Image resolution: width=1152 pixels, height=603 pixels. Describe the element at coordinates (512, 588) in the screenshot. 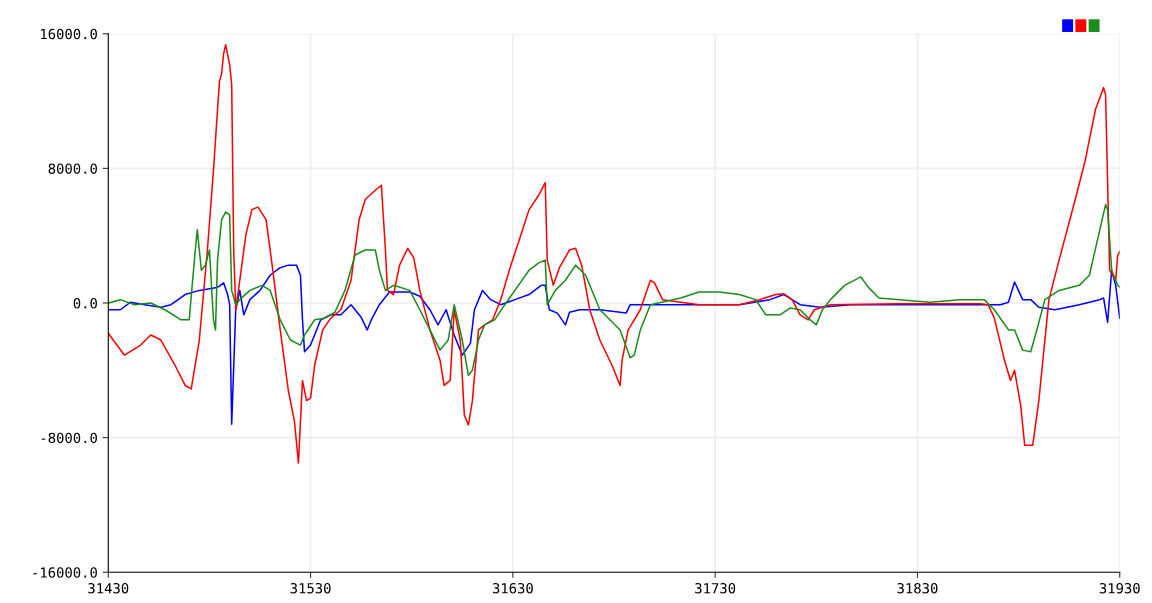

I see `x-tick-label: 31630` at that location.